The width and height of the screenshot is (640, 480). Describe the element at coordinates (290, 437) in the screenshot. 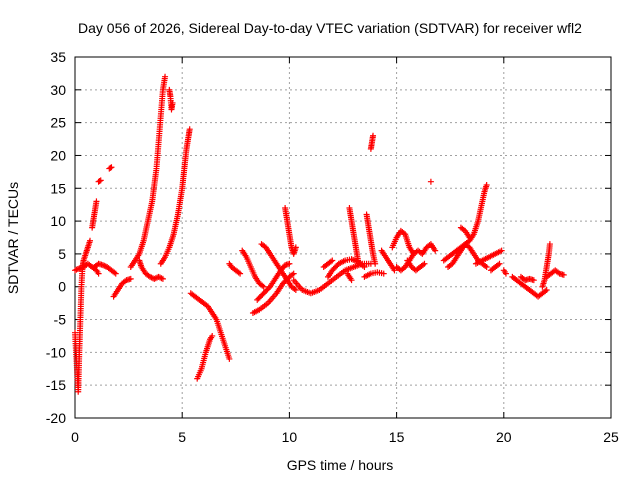

I see `x-tick-label: 10` at that location.